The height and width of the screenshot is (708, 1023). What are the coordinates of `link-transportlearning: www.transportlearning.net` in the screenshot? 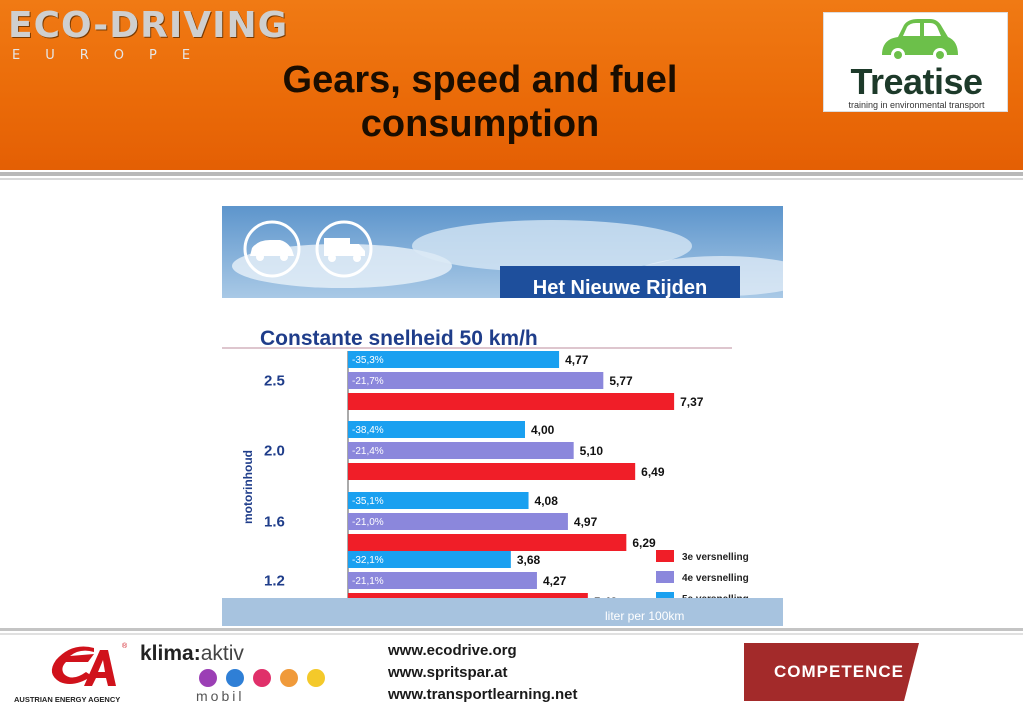 It's located at (483, 694).